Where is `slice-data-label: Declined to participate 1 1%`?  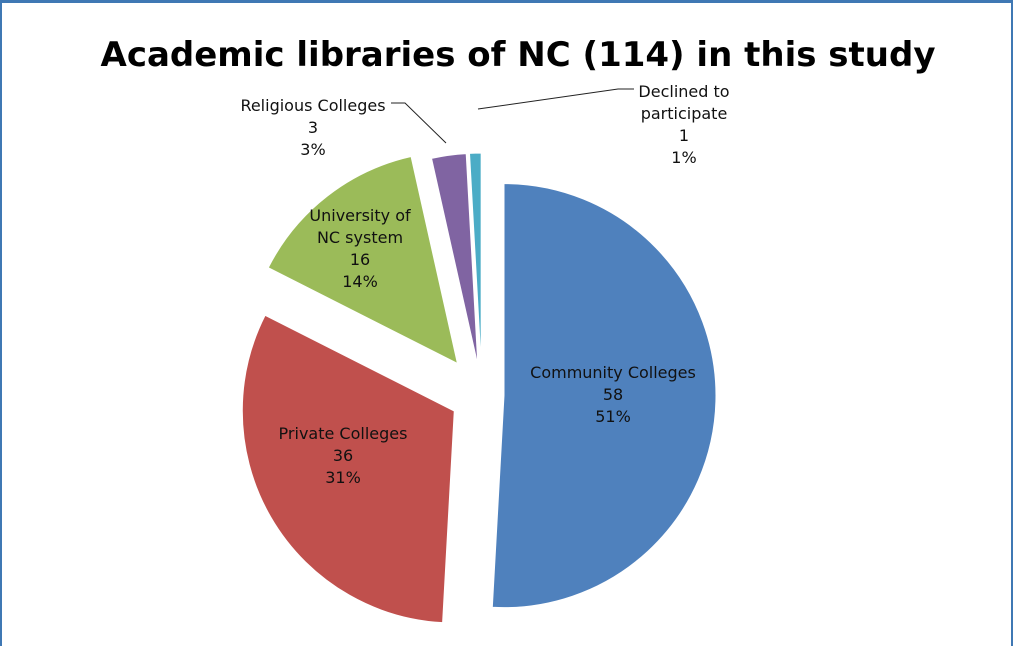 slice-data-label: Declined to participate 1 1% is located at coordinates (683, 124).